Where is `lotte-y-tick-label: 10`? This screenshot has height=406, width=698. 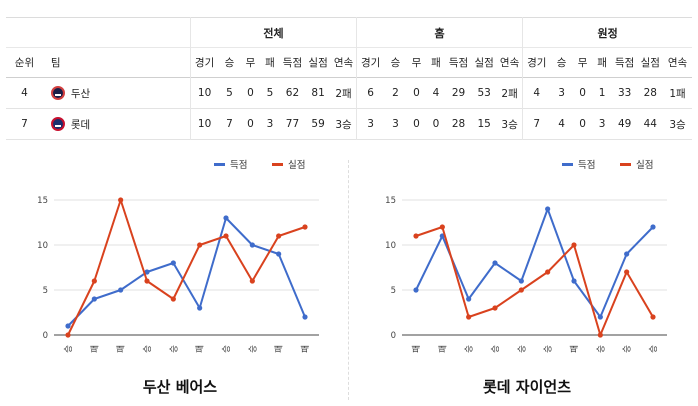
lotte-y-tick-label: 10 is located at coordinates (390, 246).